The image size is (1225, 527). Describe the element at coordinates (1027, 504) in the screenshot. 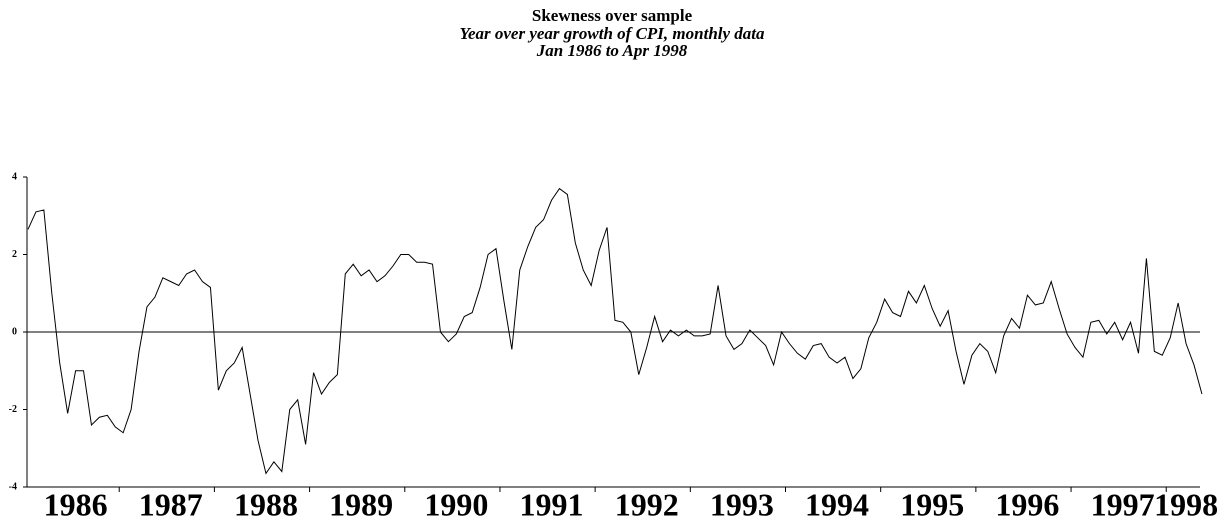

I see `x-tick-label: 1996` at that location.